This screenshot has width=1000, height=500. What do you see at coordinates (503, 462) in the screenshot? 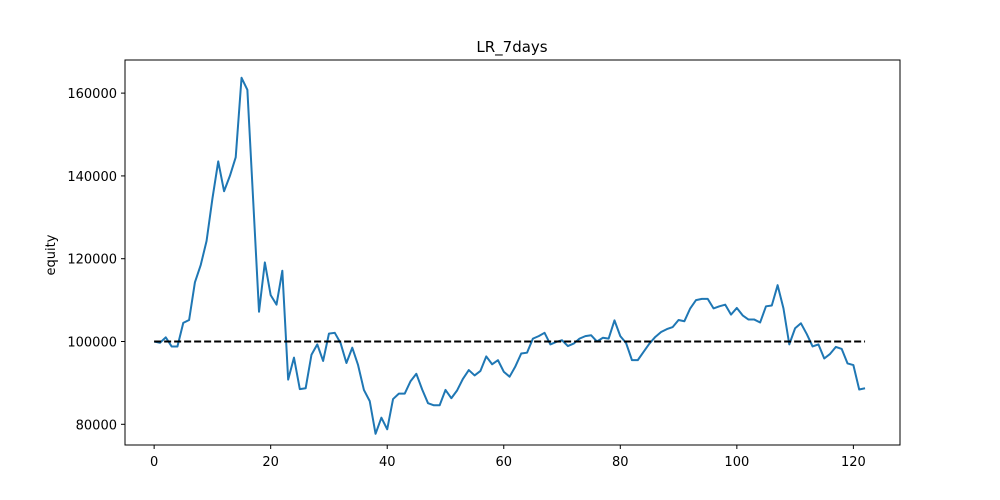
I see `x-tick-label: 60` at bounding box center [503, 462].